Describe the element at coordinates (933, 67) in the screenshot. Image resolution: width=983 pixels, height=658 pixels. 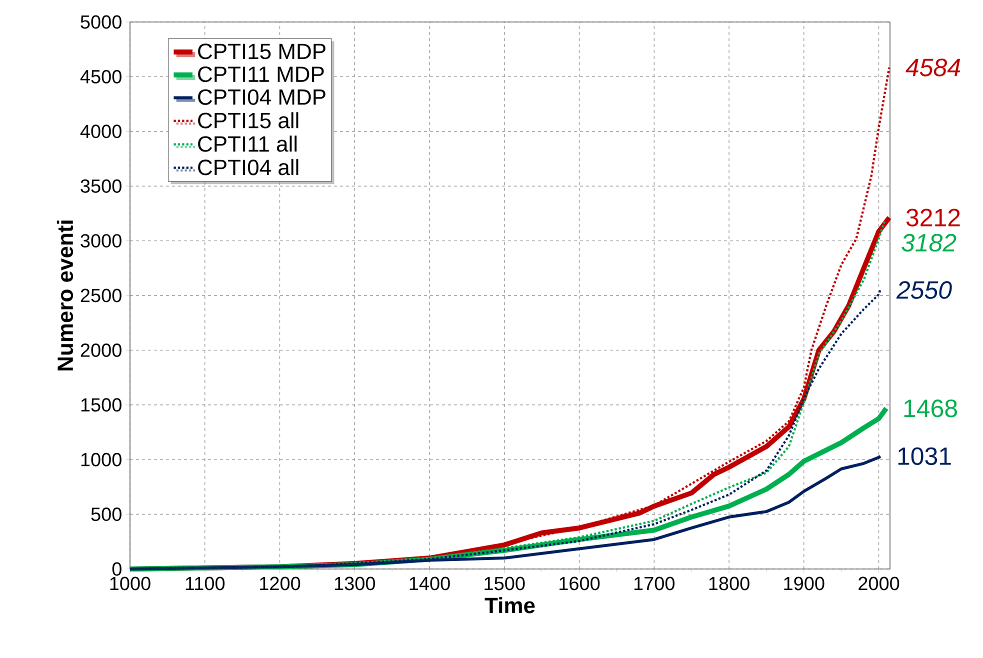
I see `annotation: 4584` at that location.